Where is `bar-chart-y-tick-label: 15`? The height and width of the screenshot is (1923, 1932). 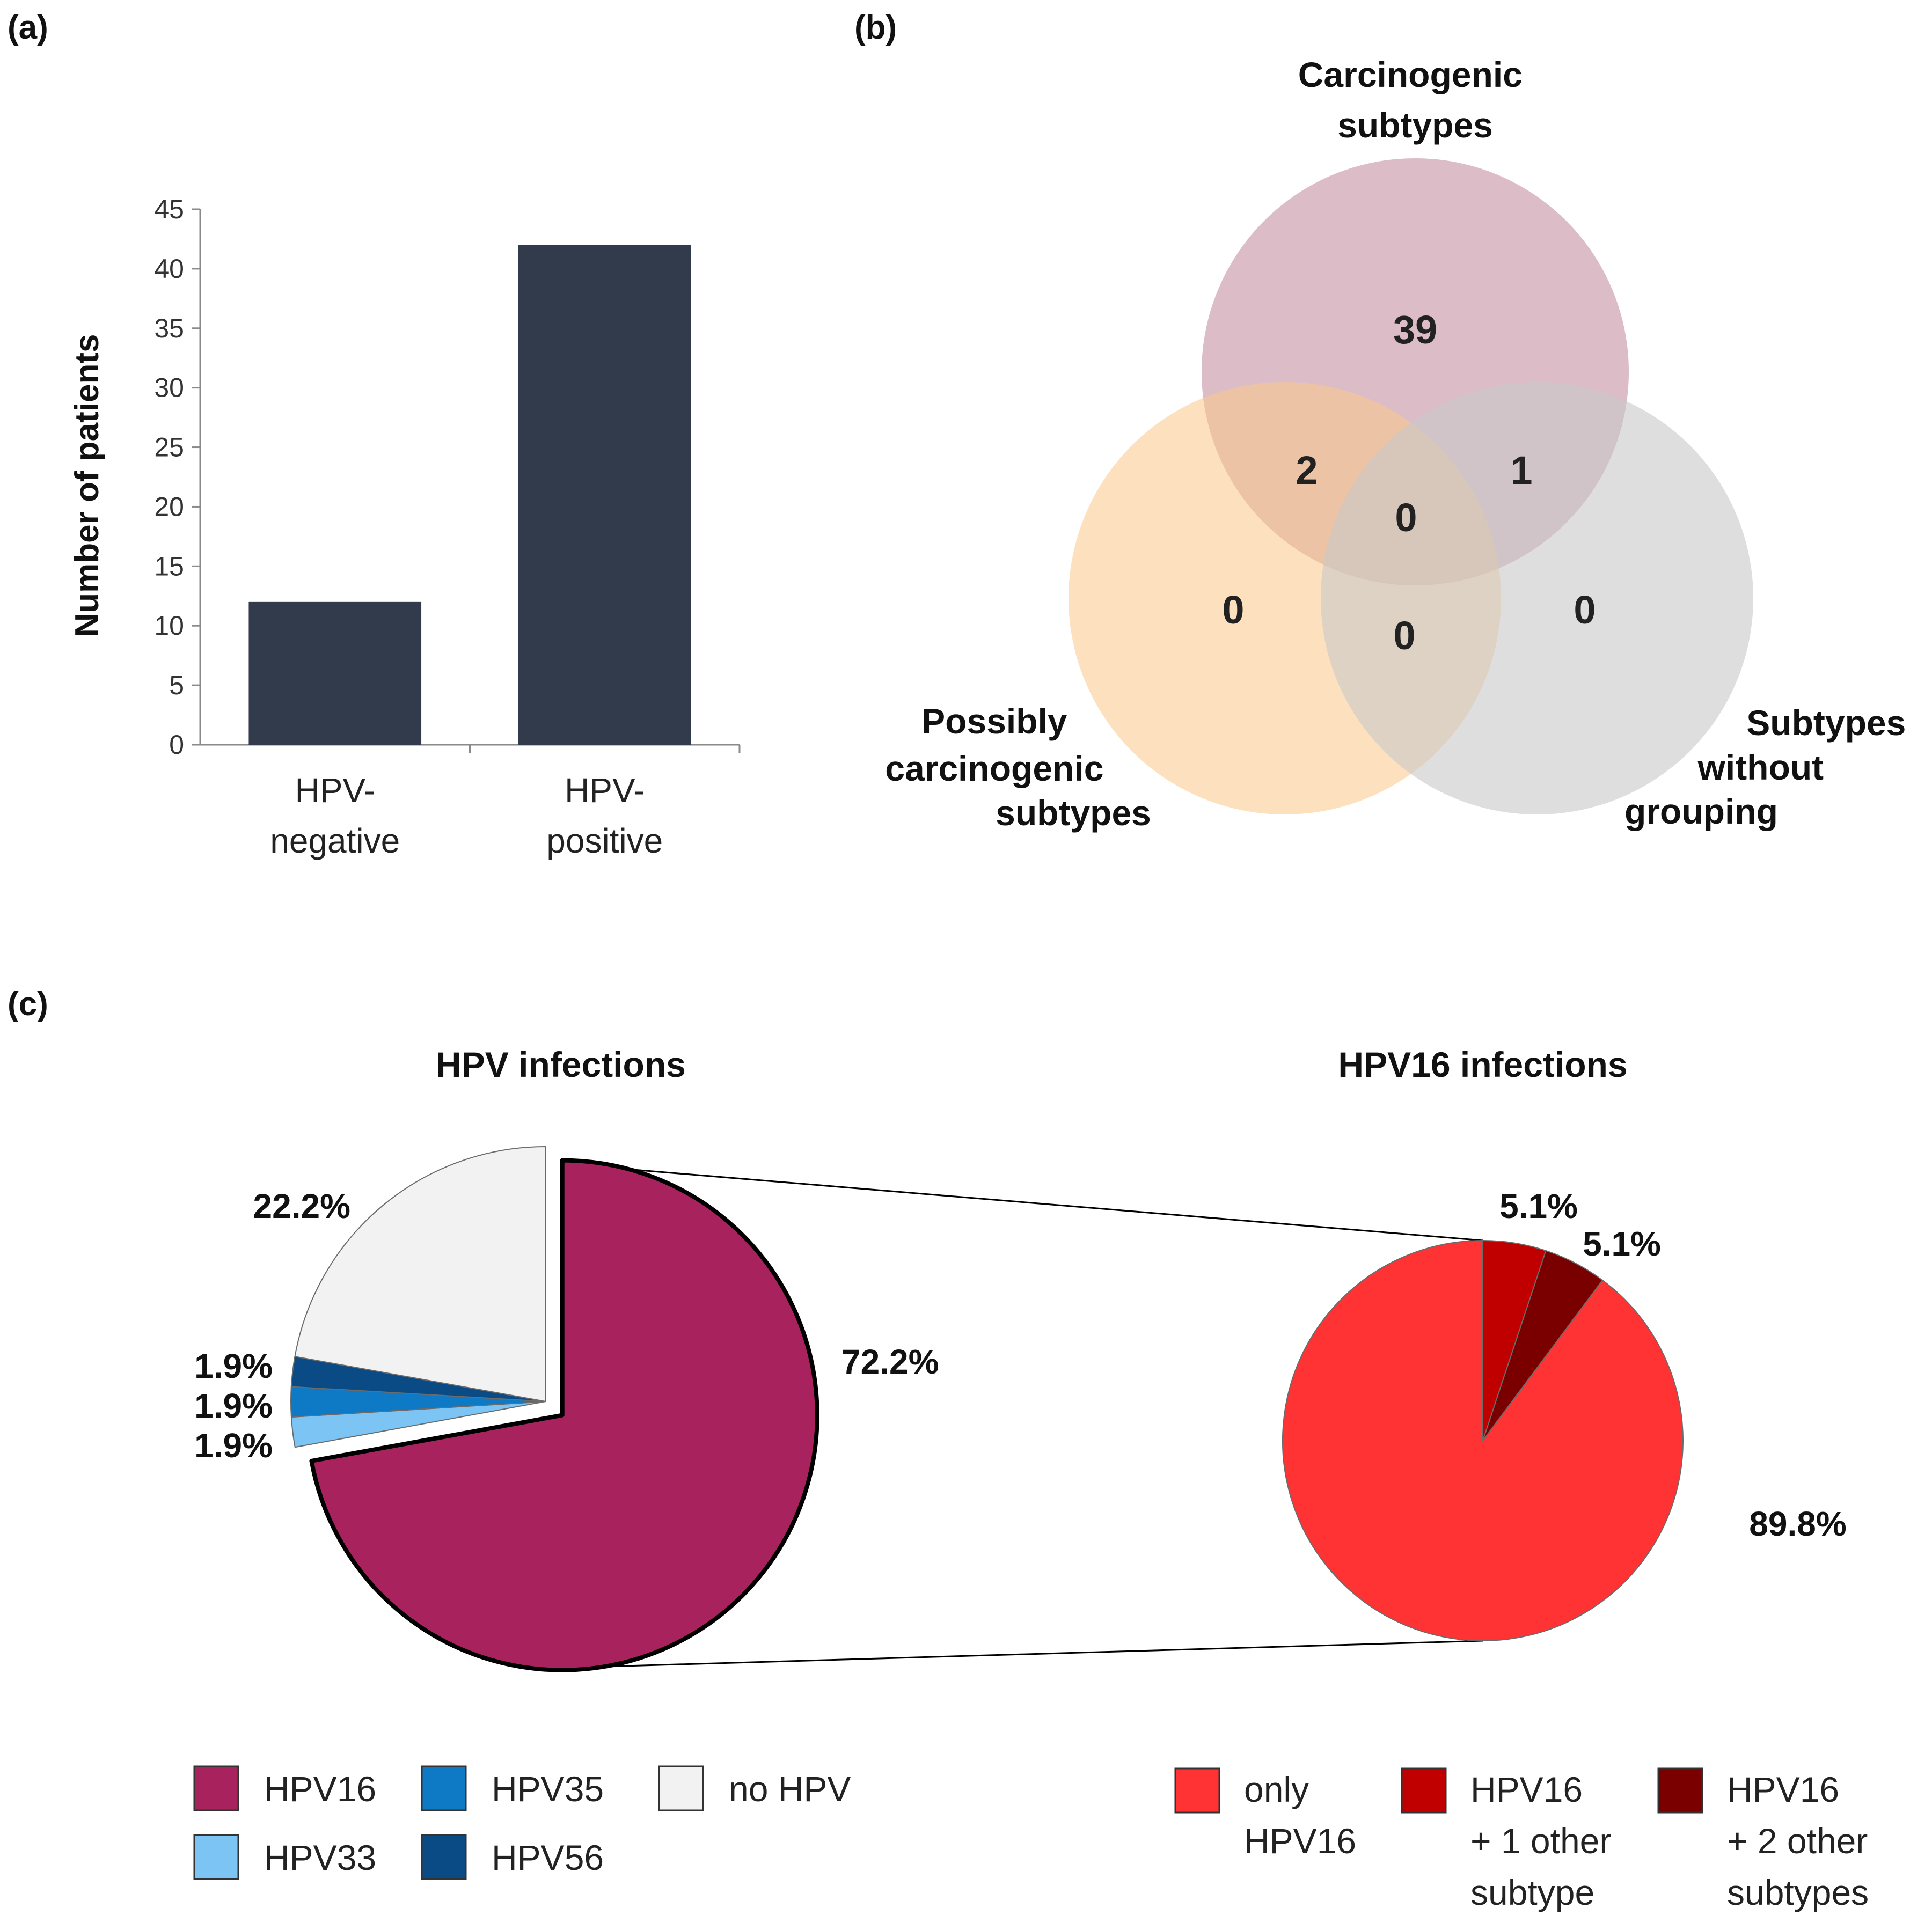
bar-chart-y-tick-label: 15 is located at coordinates (169, 566).